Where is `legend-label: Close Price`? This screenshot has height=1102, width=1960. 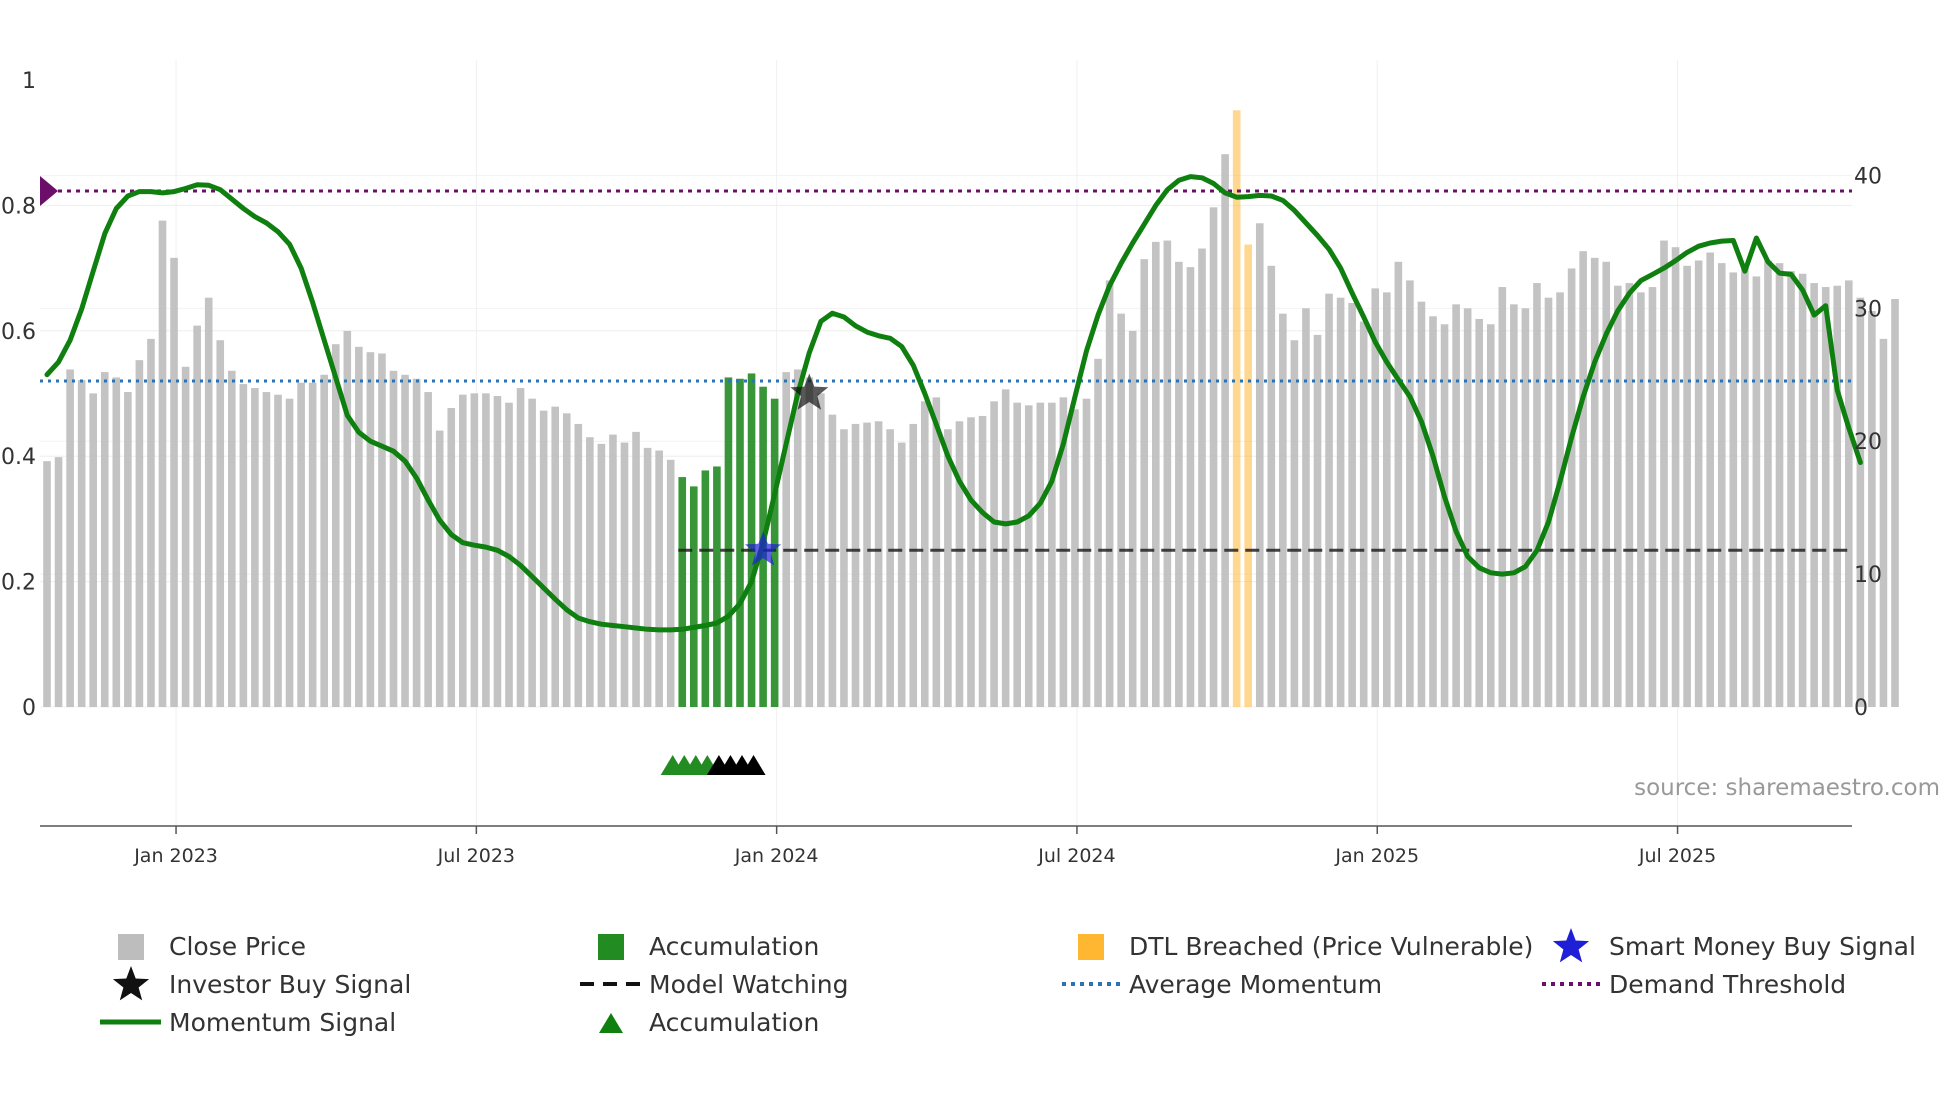
legend-label: Close Price is located at coordinates (238, 946).